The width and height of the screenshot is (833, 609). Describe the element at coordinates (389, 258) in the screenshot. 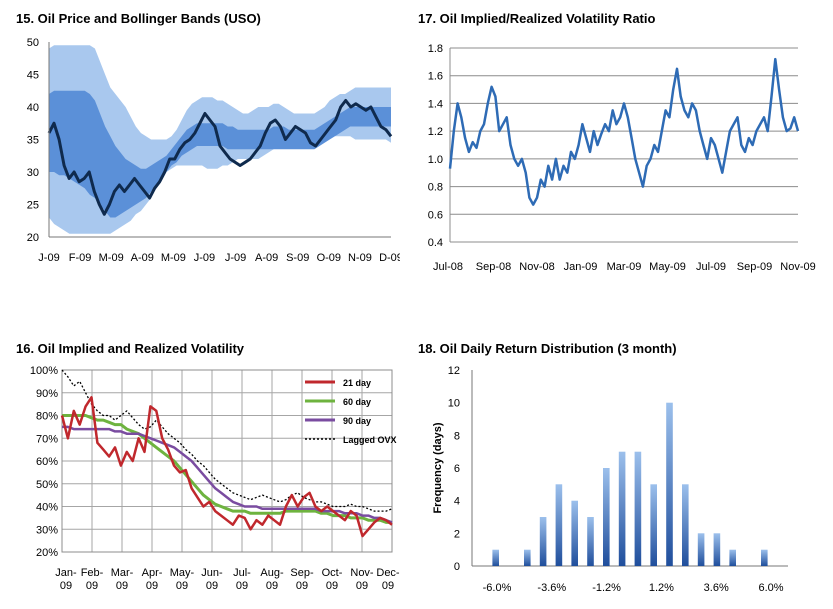

I see `uso-x-tick-label: D-09` at that location.